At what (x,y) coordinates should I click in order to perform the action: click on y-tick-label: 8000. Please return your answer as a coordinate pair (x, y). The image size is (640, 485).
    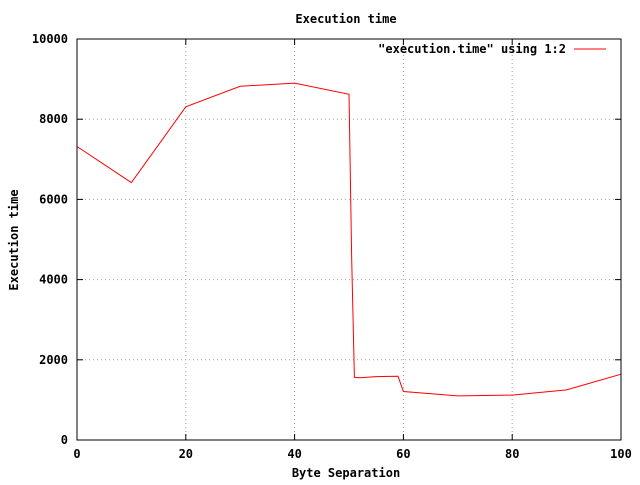
    Looking at the image, I should click on (53, 119).